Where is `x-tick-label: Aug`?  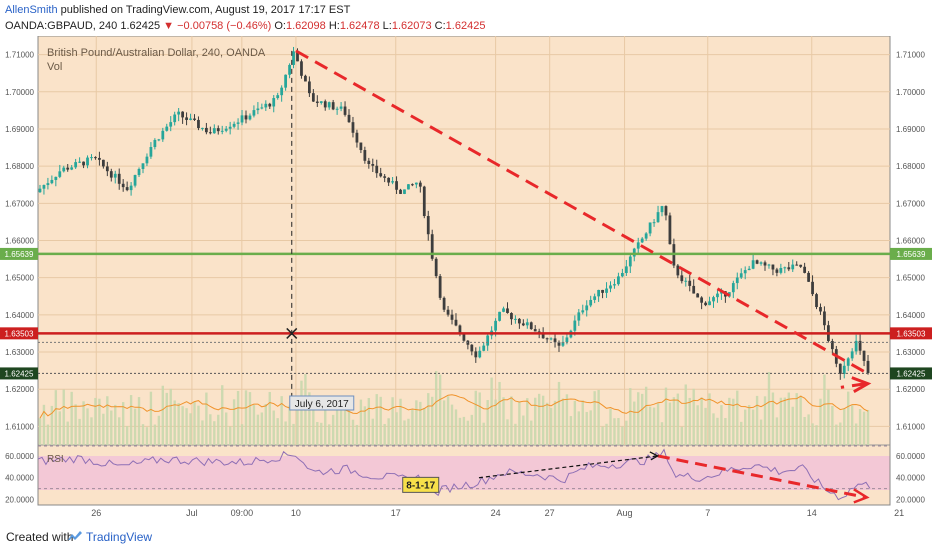
x-tick-label: Aug is located at coordinates (625, 513).